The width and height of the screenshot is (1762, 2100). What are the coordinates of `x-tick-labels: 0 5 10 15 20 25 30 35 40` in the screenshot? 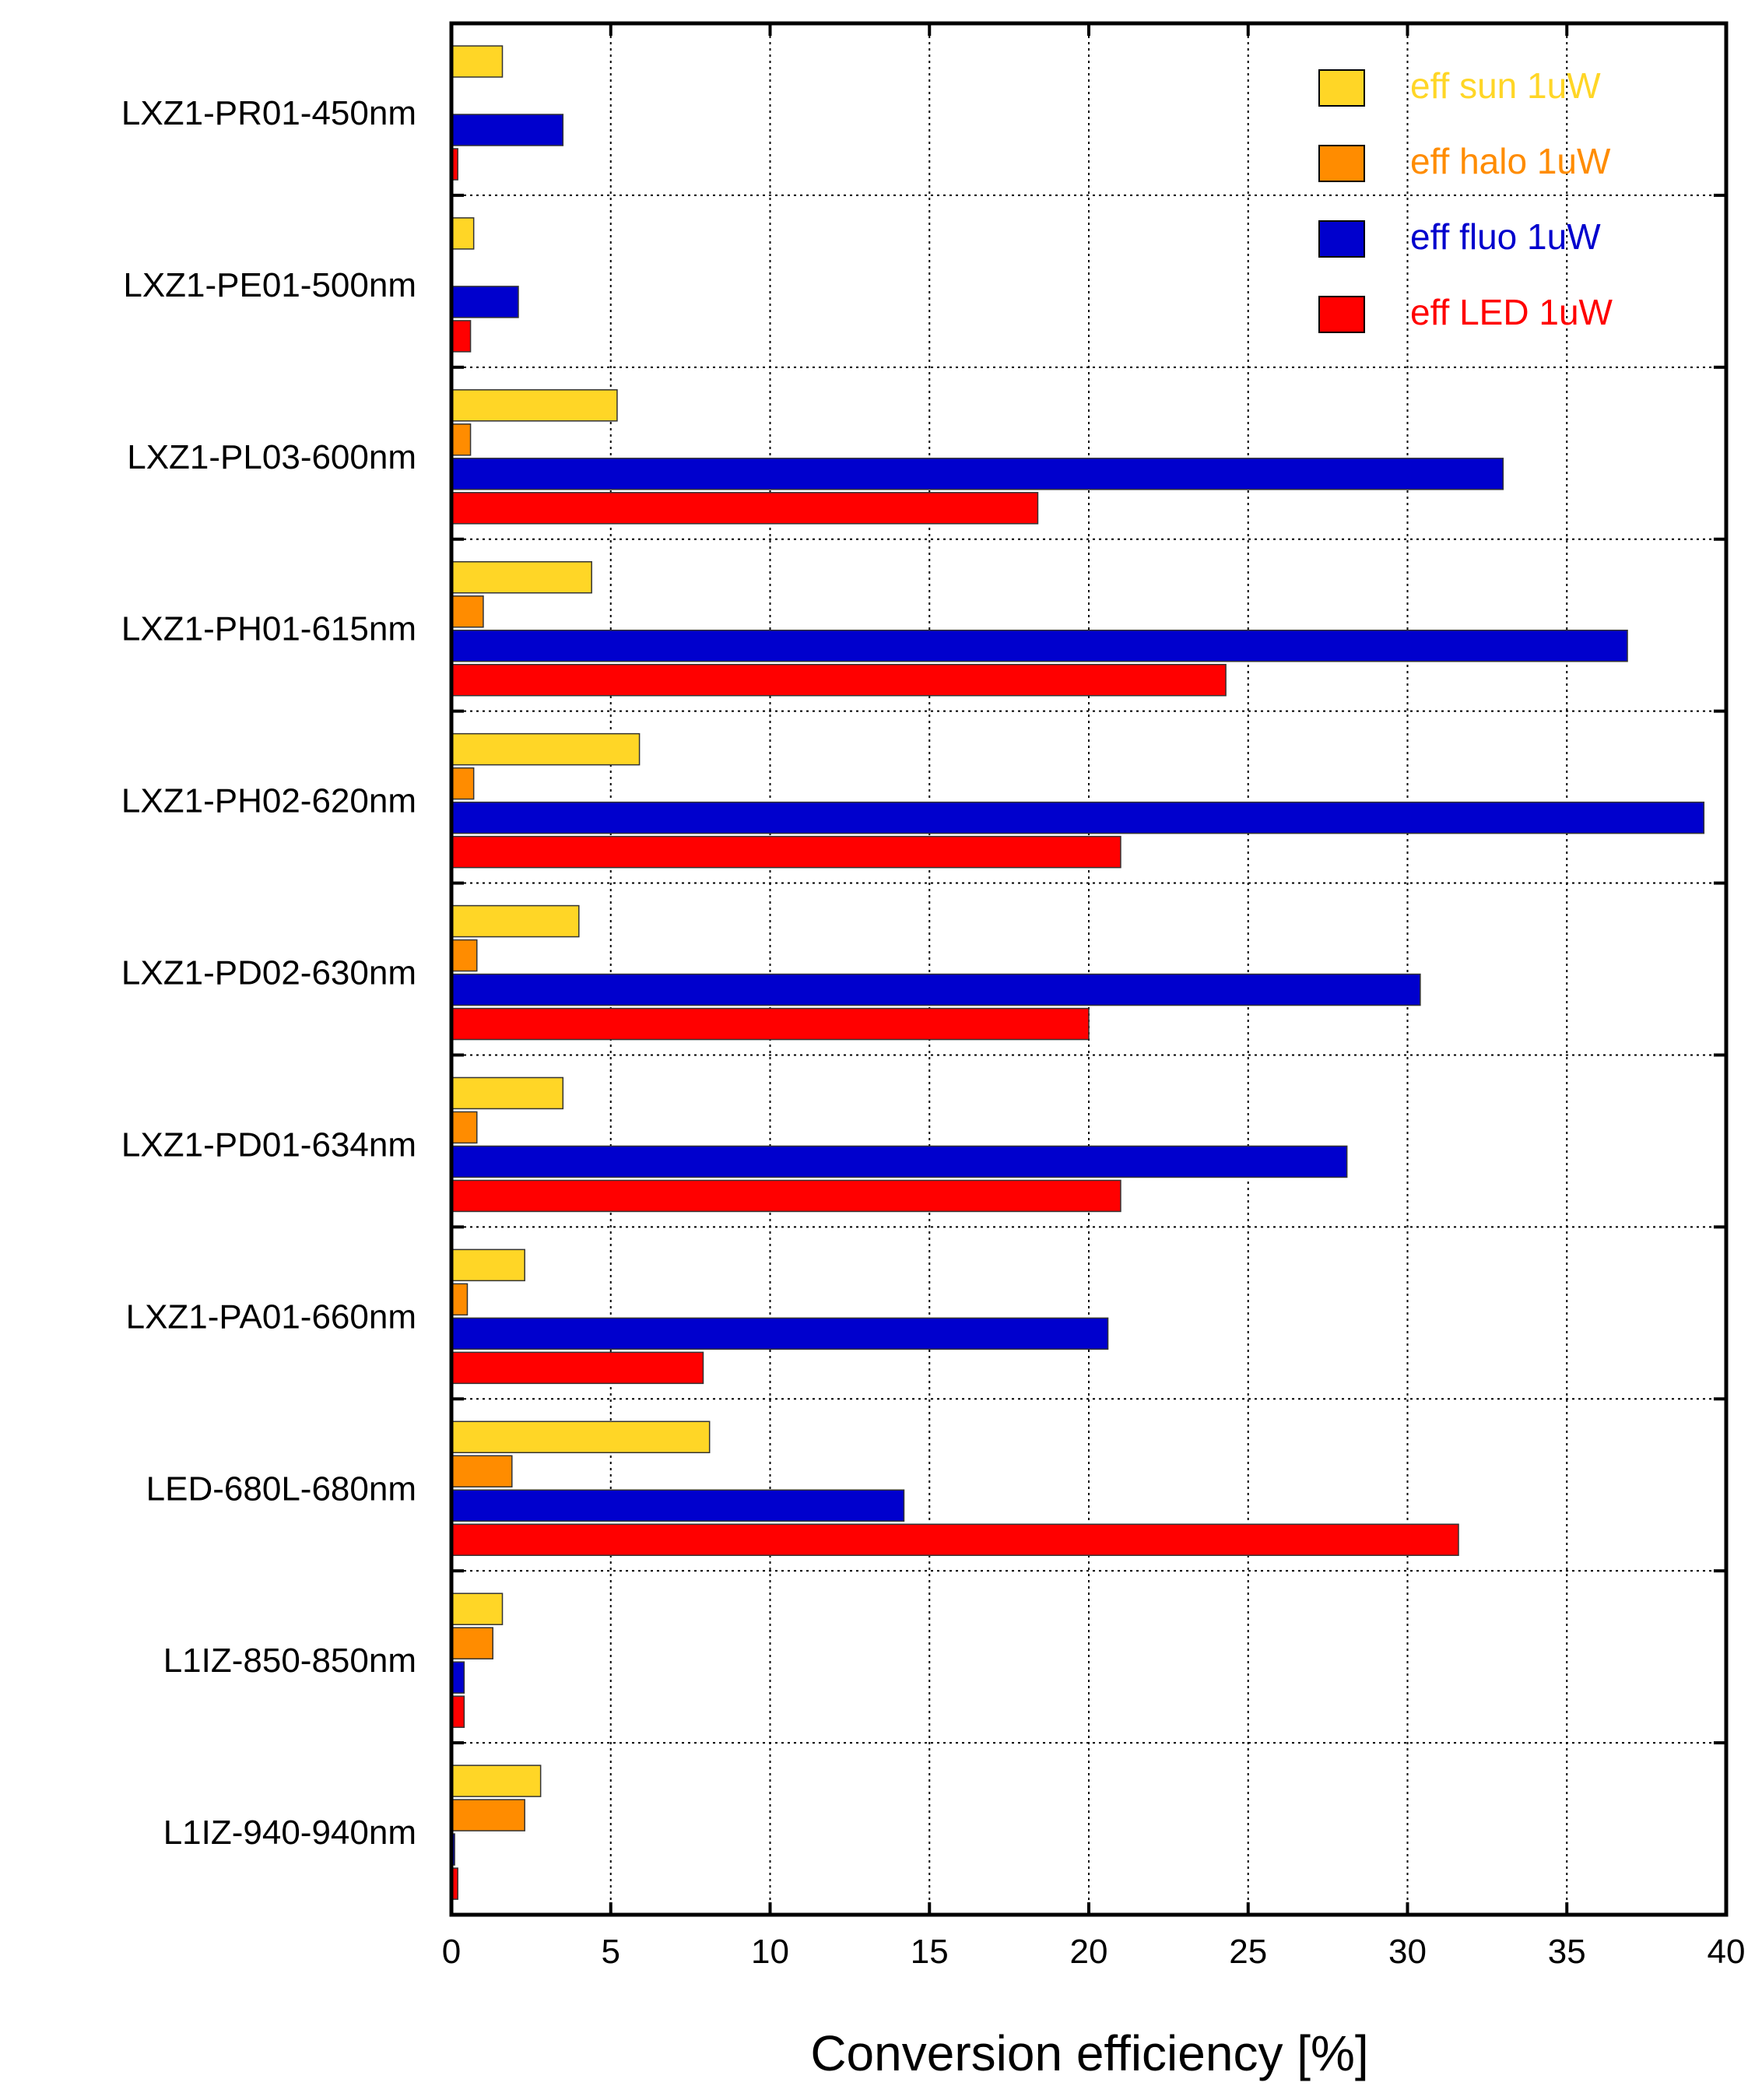 It's located at (1094, 1952).